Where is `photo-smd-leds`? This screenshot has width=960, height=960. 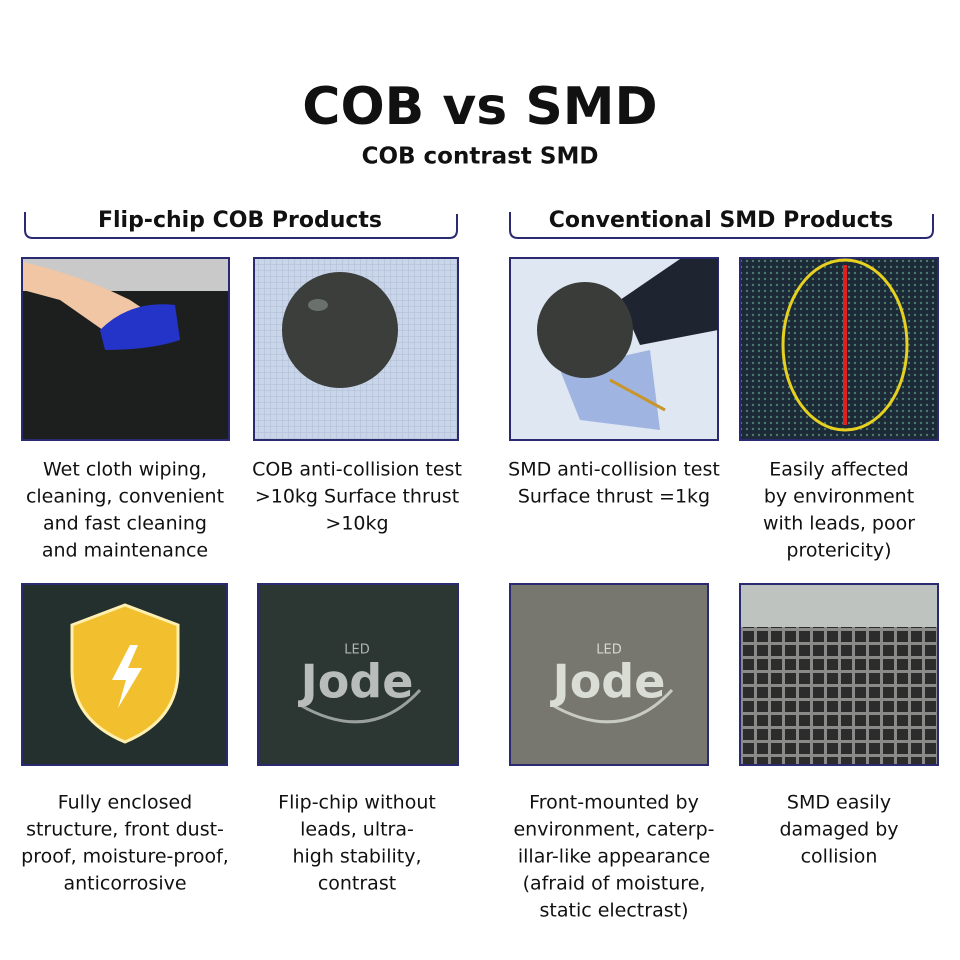
photo-smd-leds is located at coordinates (839, 349).